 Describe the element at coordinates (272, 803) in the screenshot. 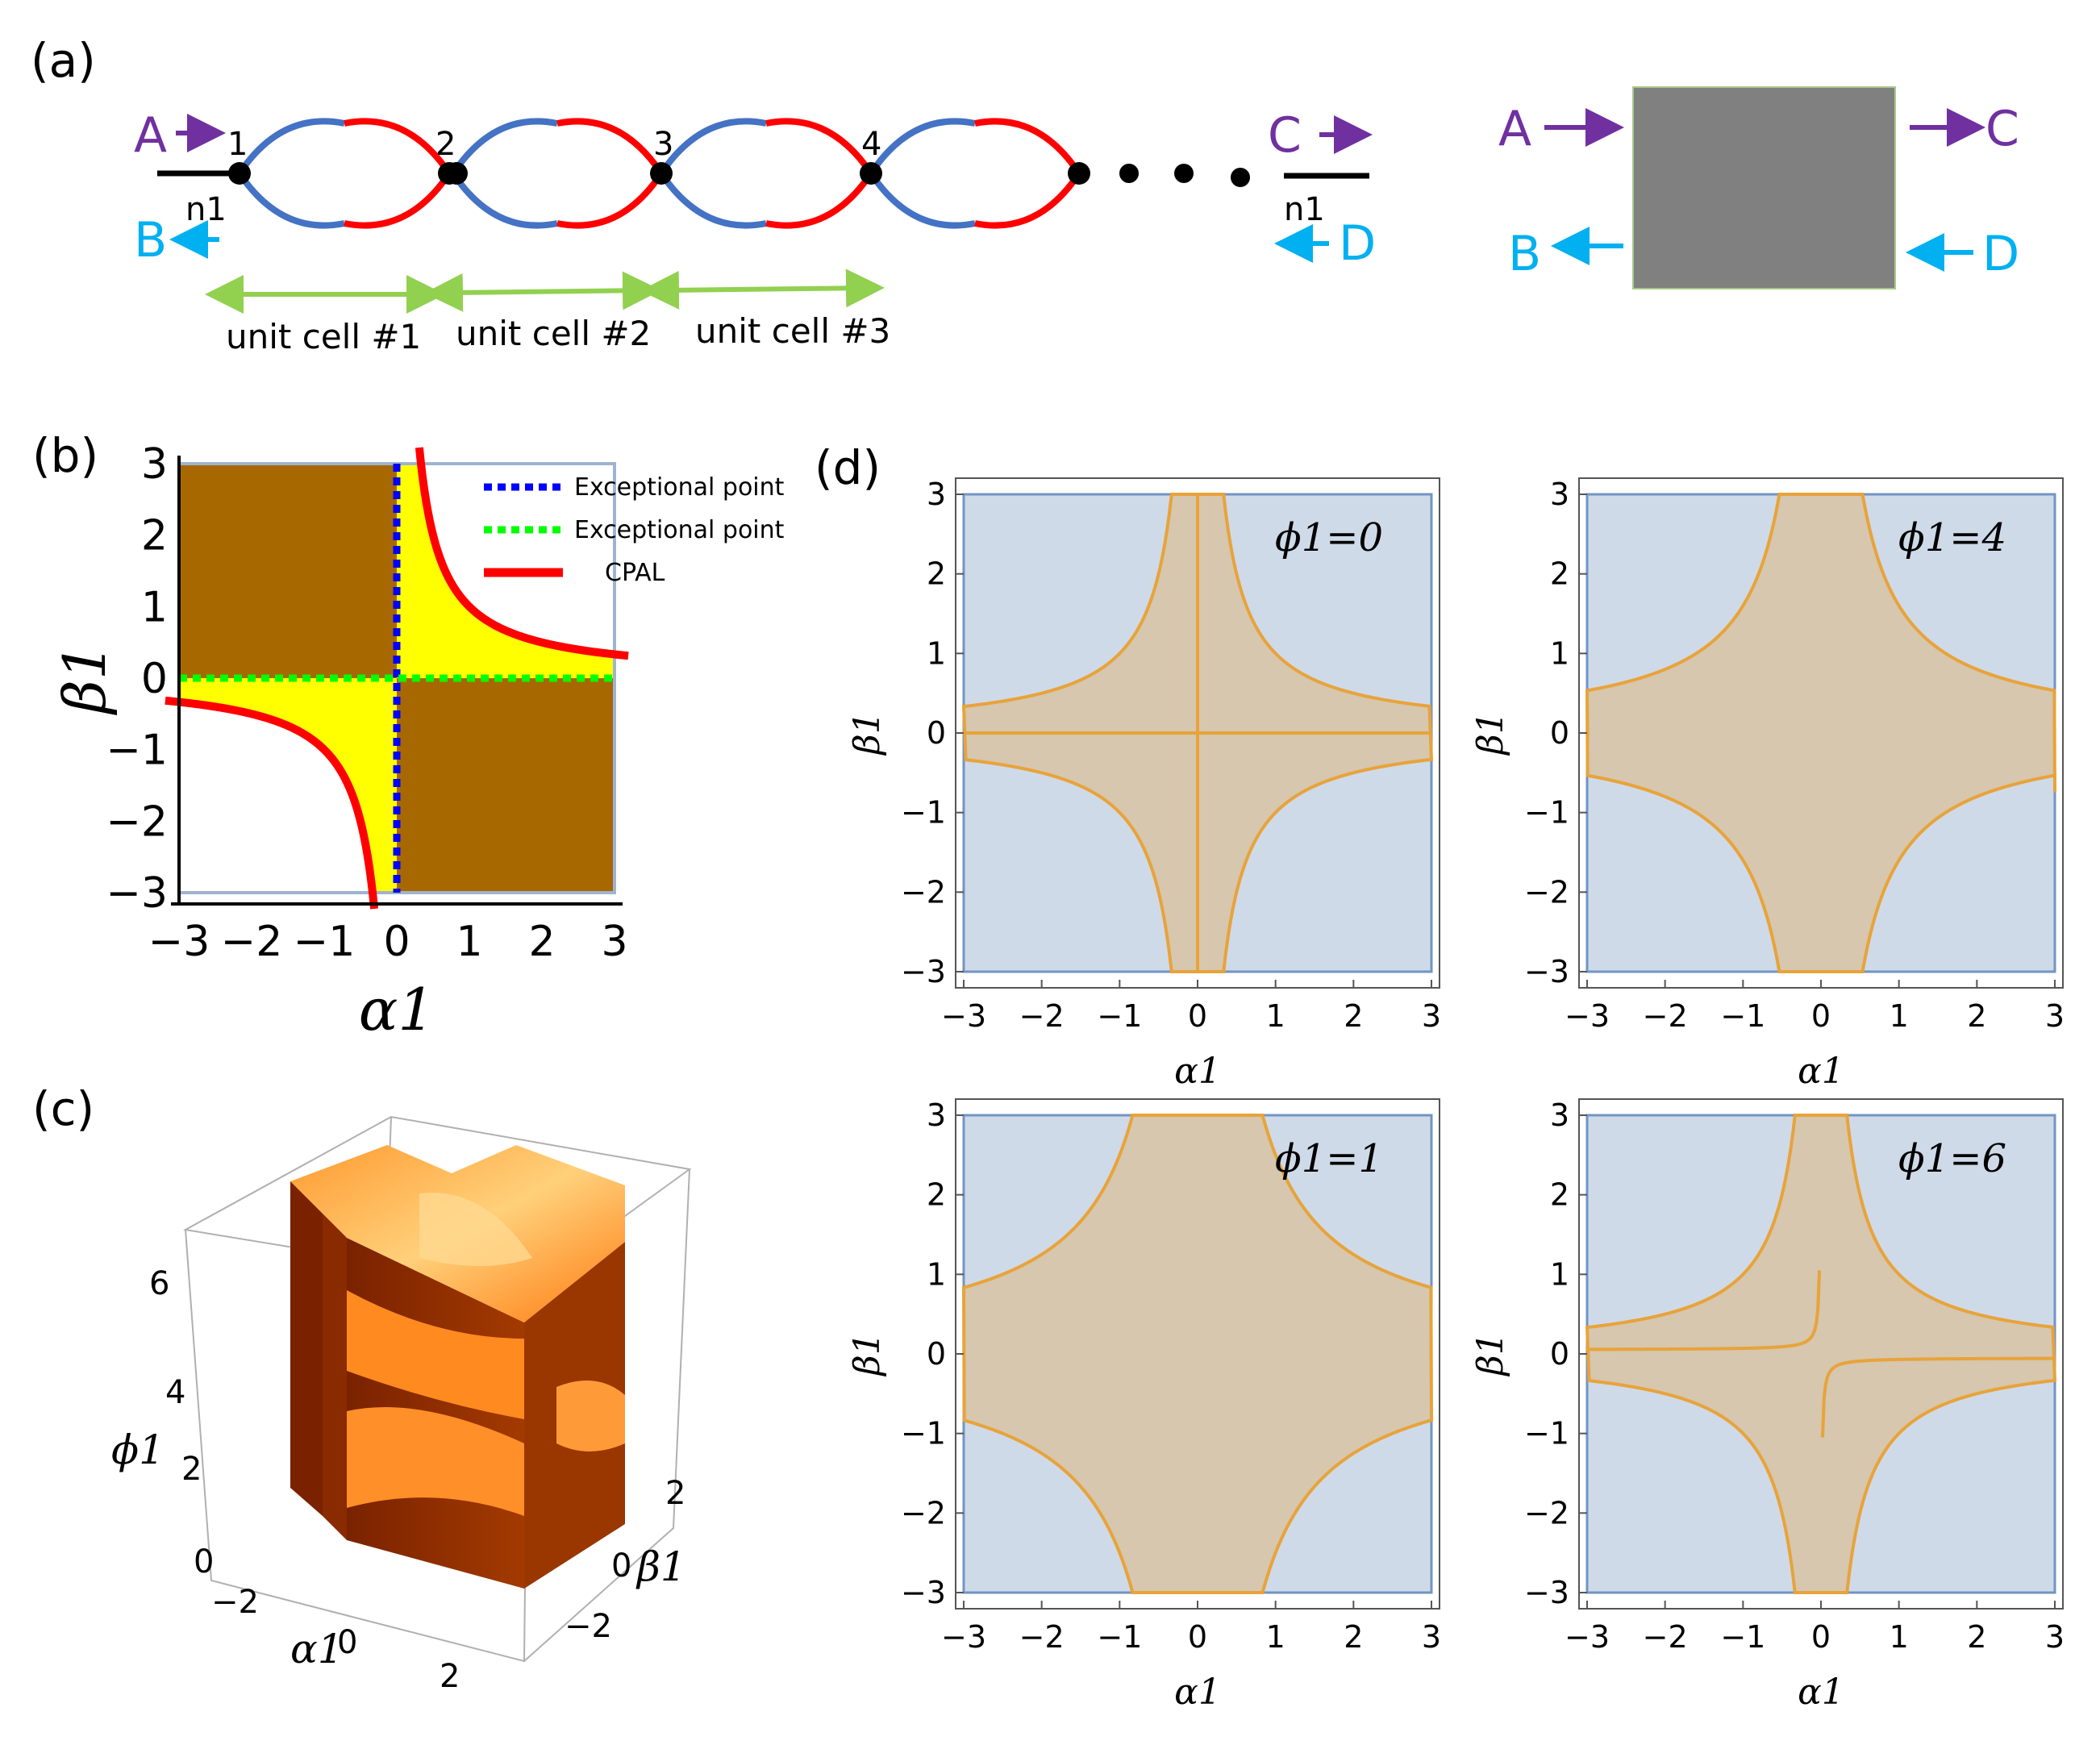

I see `cpal-curve-lower` at that location.